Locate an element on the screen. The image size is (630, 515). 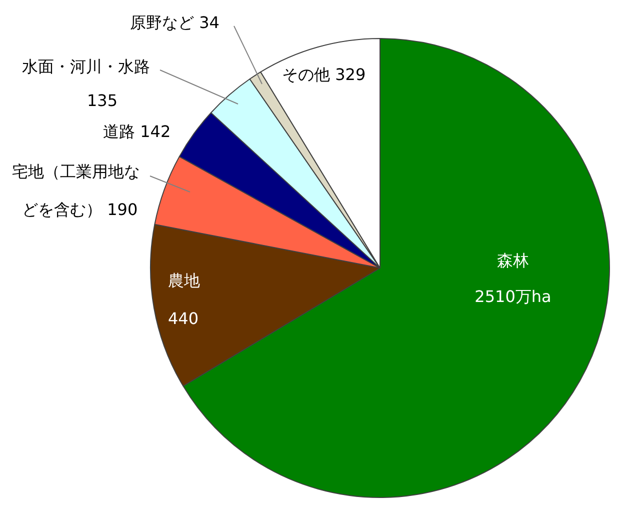
data-label: 440 is located at coordinates (183, 318).